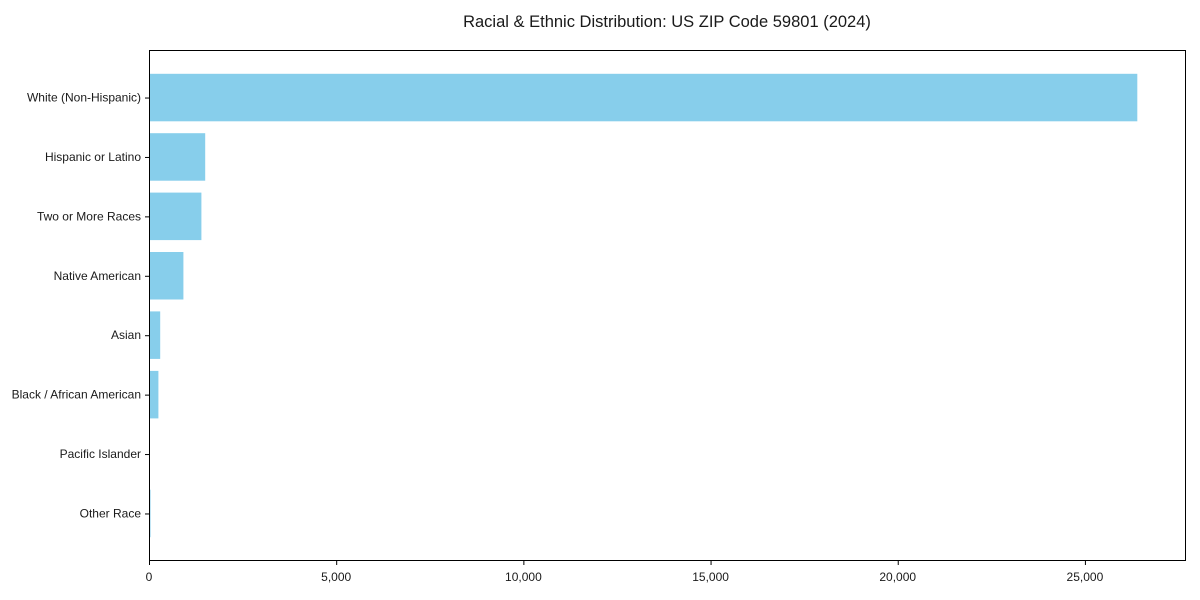 The height and width of the screenshot is (600, 1200). I want to click on category-label: Other Race, so click(111, 514).